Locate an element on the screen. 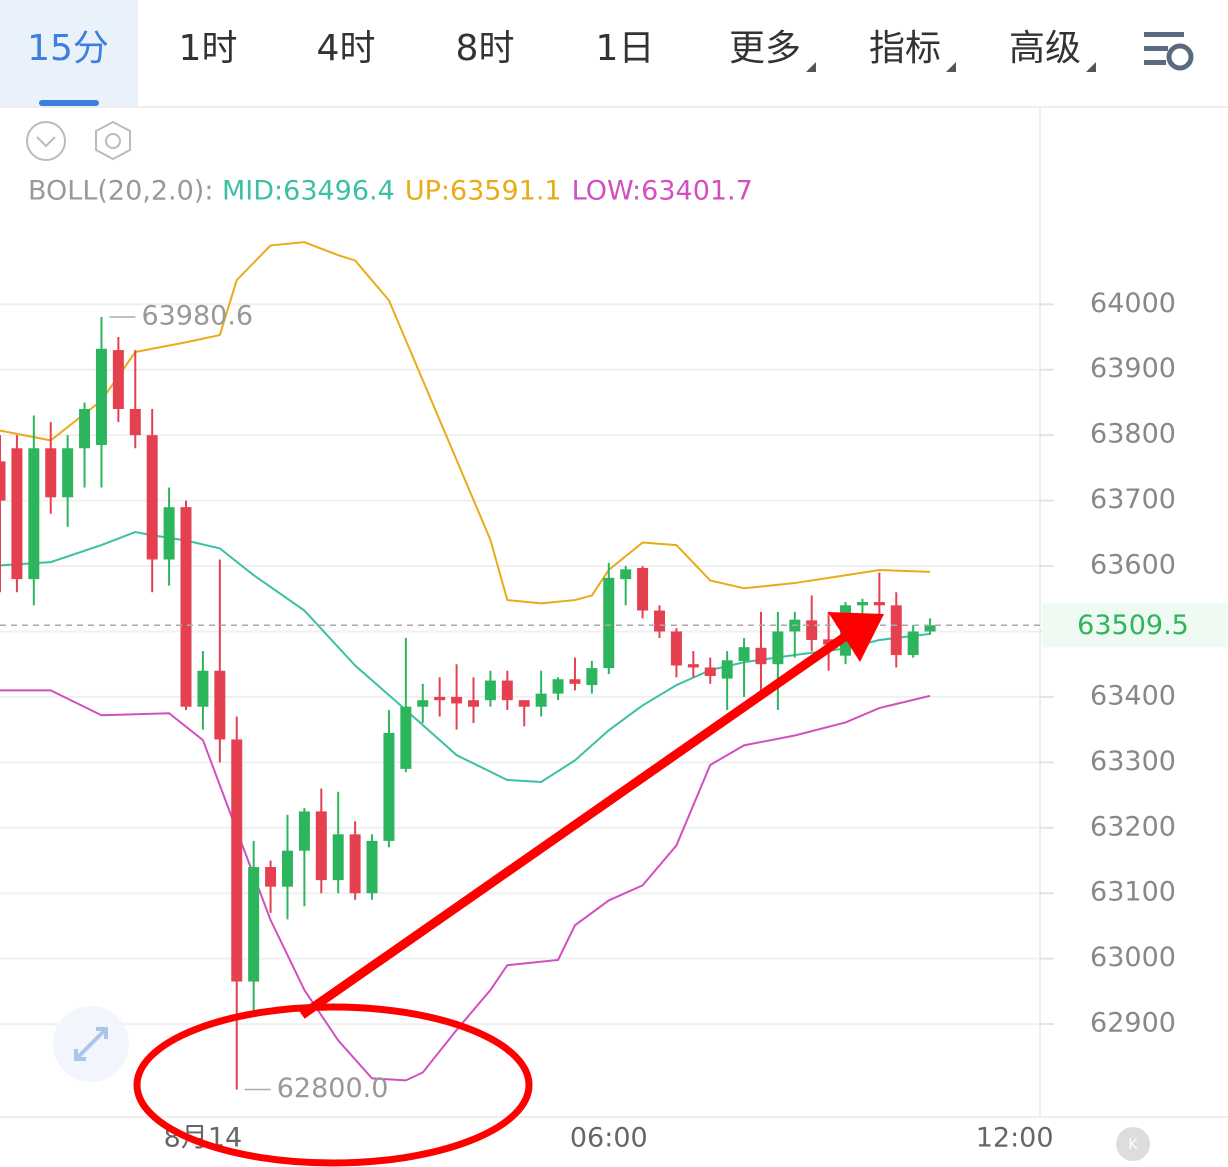 The width and height of the screenshot is (1228, 1167). y-tick-label: 63600 is located at coordinates (1133, 565).